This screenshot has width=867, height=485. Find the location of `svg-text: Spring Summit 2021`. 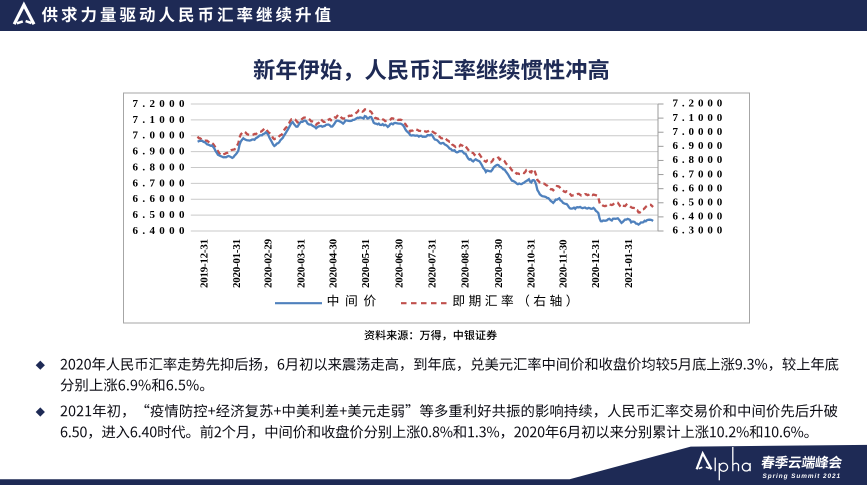

svg-text: Spring Summit 2021 is located at coordinates (802, 476).